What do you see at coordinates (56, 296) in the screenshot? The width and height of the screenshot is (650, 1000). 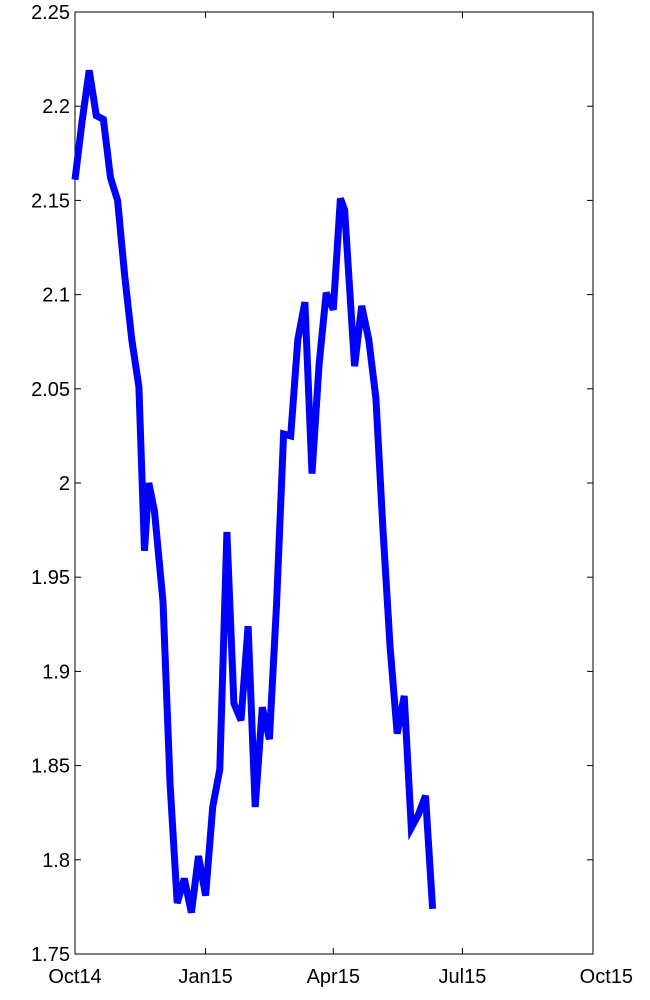 I see `y-tick-label: 2.1` at bounding box center [56, 296].